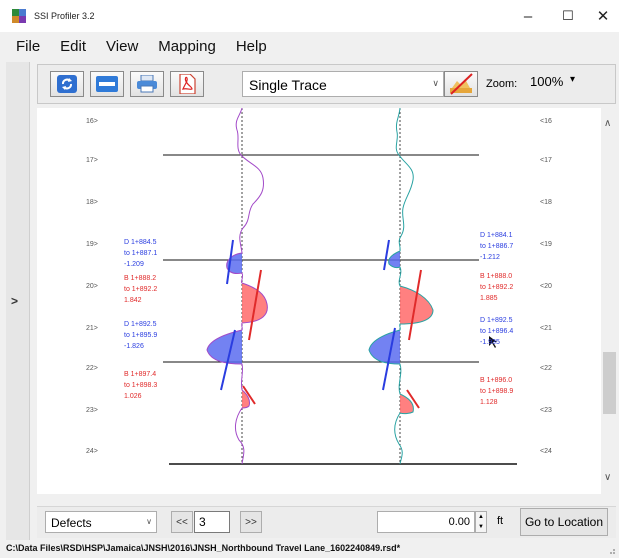  What do you see at coordinates (481, 522) in the screenshot?
I see `distance-spinner: ▲ ▼` at bounding box center [481, 522].